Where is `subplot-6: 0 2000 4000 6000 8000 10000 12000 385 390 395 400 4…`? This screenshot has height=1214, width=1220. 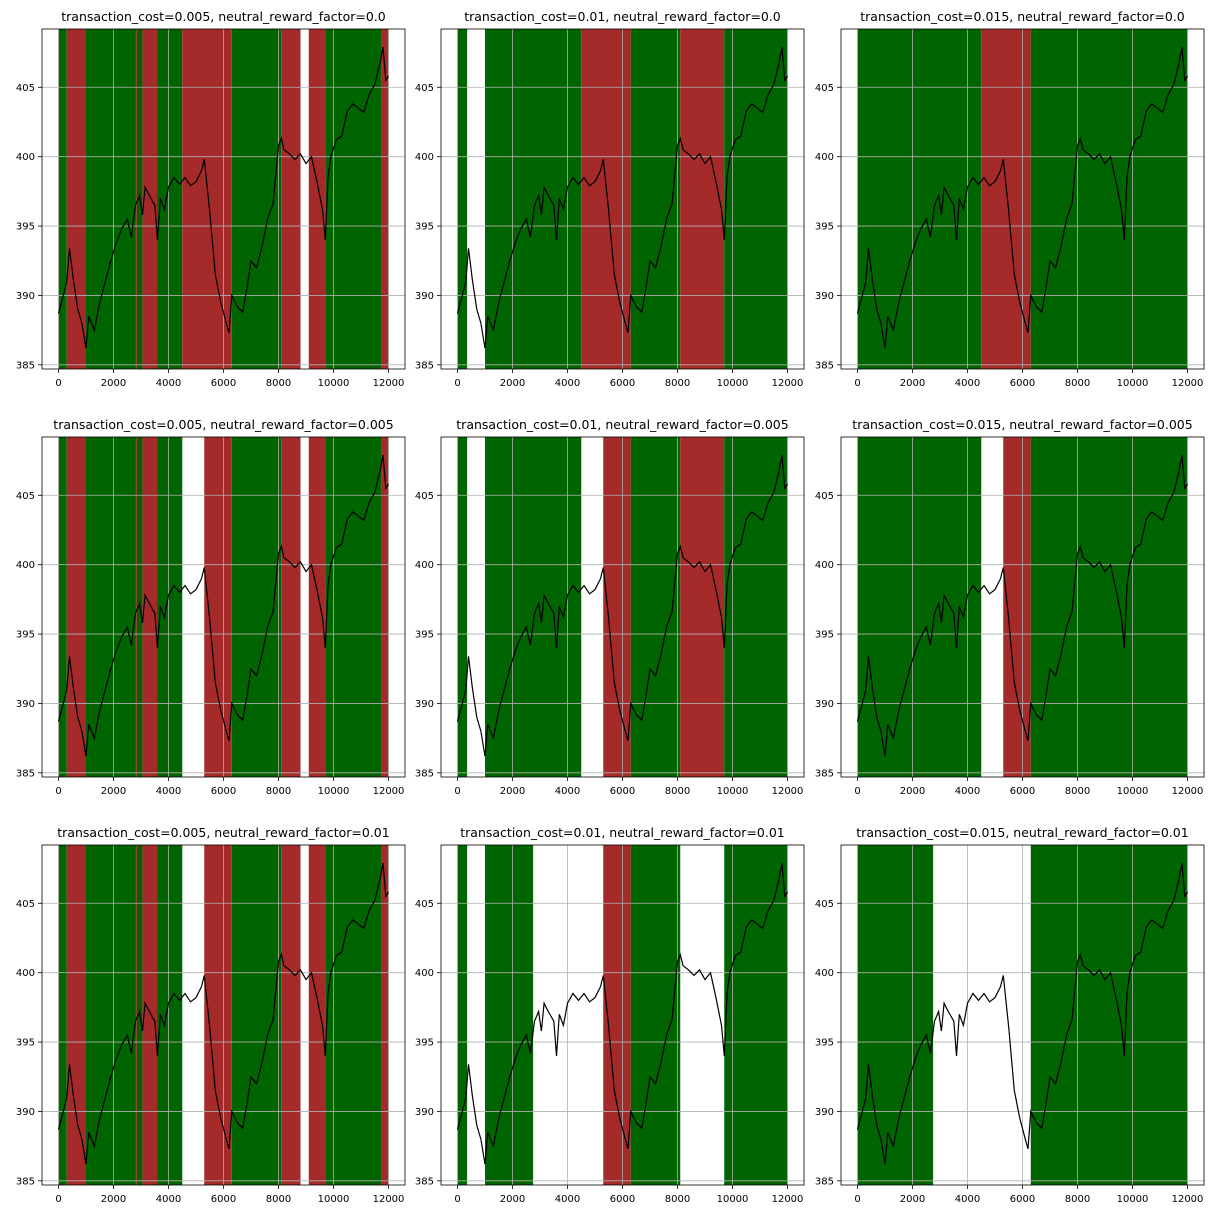 subplot-6: 0 2000 4000 6000 8000 10000 12000 385 390 395 400 4… is located at coordinates (1010, 607).